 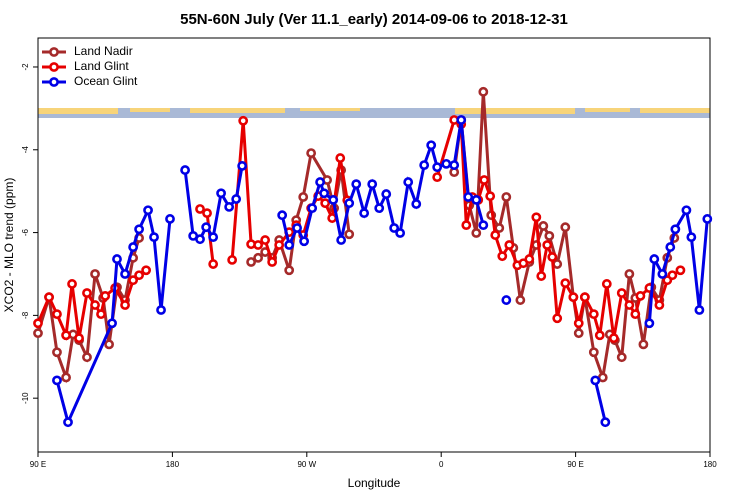 What do you see at coordinates (173, 464) in the screenshot?
I see `x-tick-label: 180` at bounding box center [173, 464].